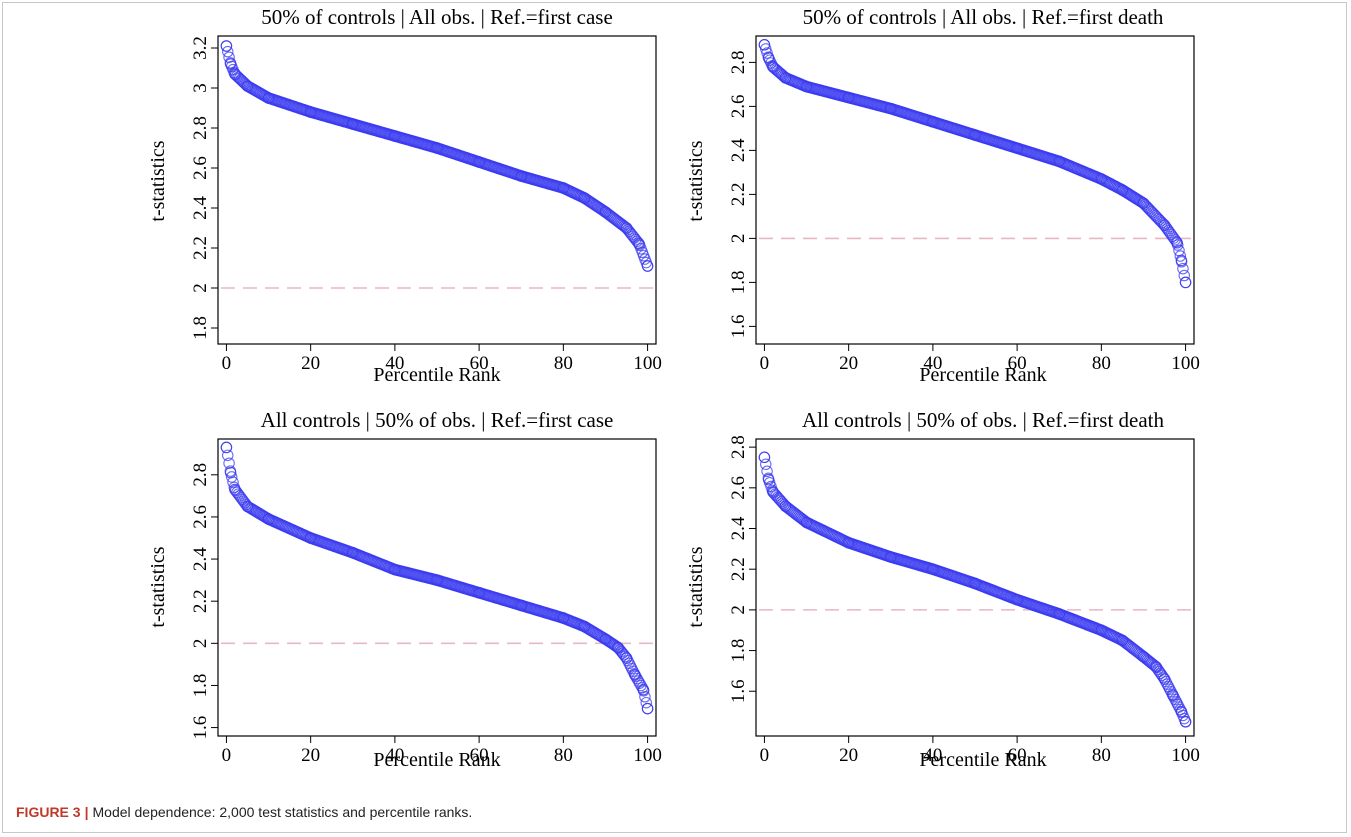 This screenshot has width=1351, height=837. What do you see at coordinates (227, 363) in the screenshot?
I see `panel-1-x-tick-label: 0` at bounding box center [227, 363].